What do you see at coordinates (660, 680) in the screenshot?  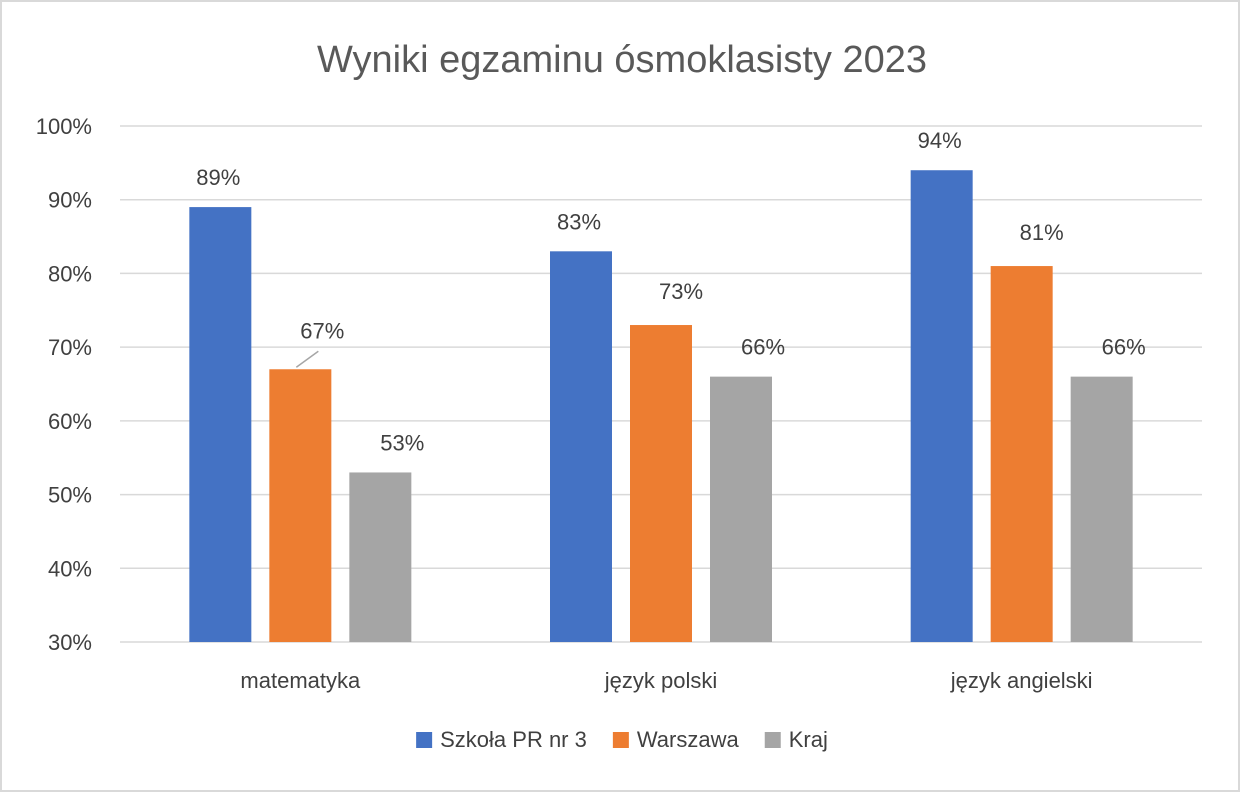 I see `x-category-label: język polski` at bounding box center [660, 680].